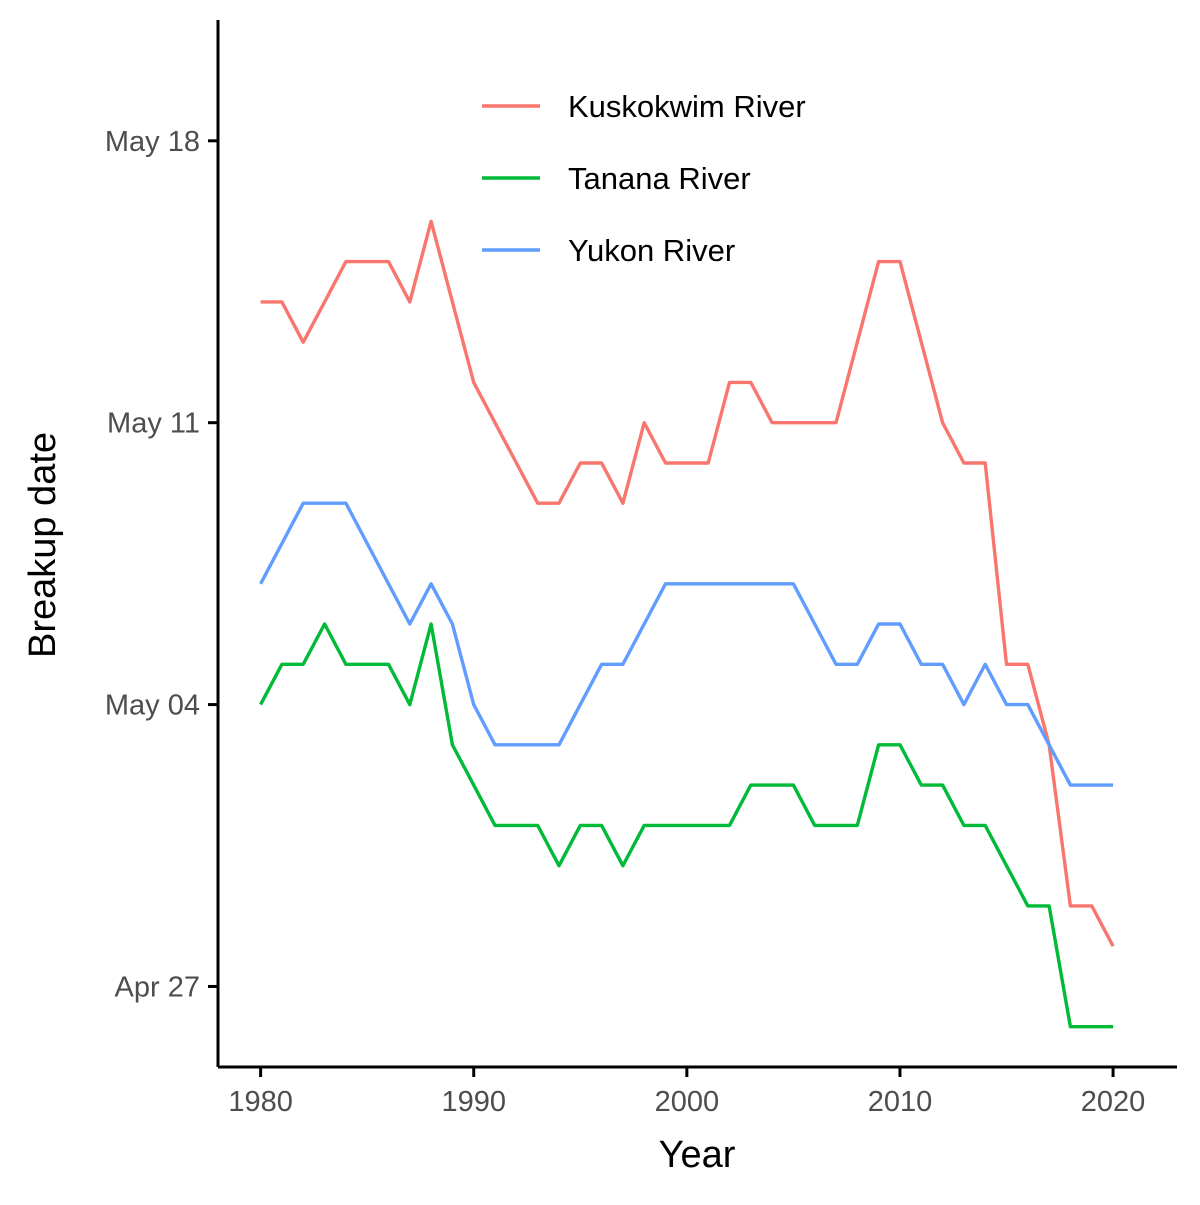  I want to click on legend-item-tanana-river: Tanana River, so click(616, 178).